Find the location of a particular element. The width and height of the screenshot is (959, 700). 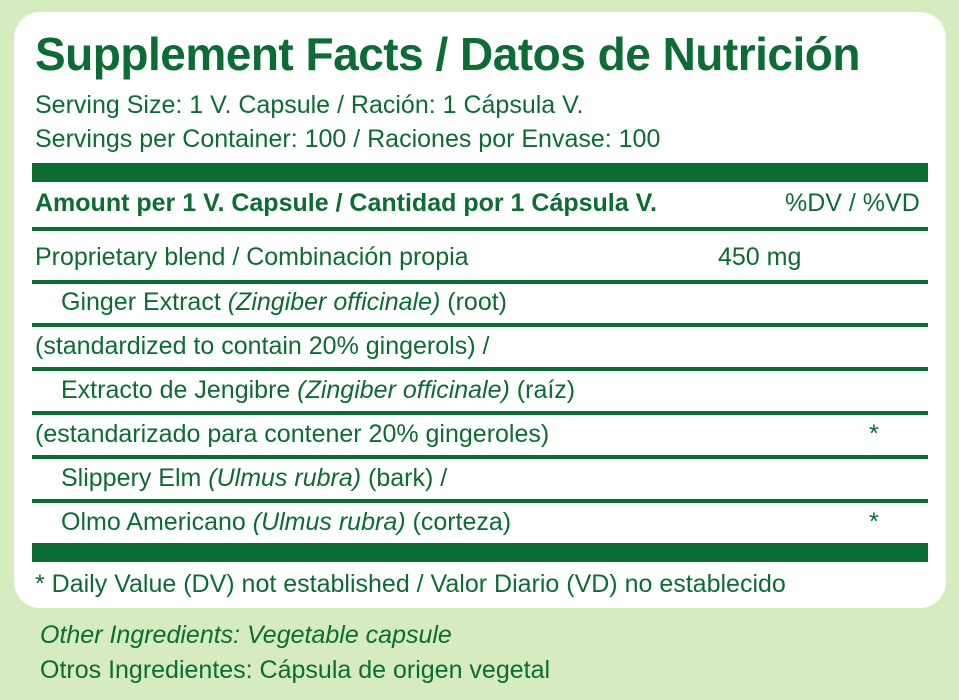

slippery-elm-en: Slippery Elm (Ulmus rubra) (bark) / is located at coordinates (254, 478).